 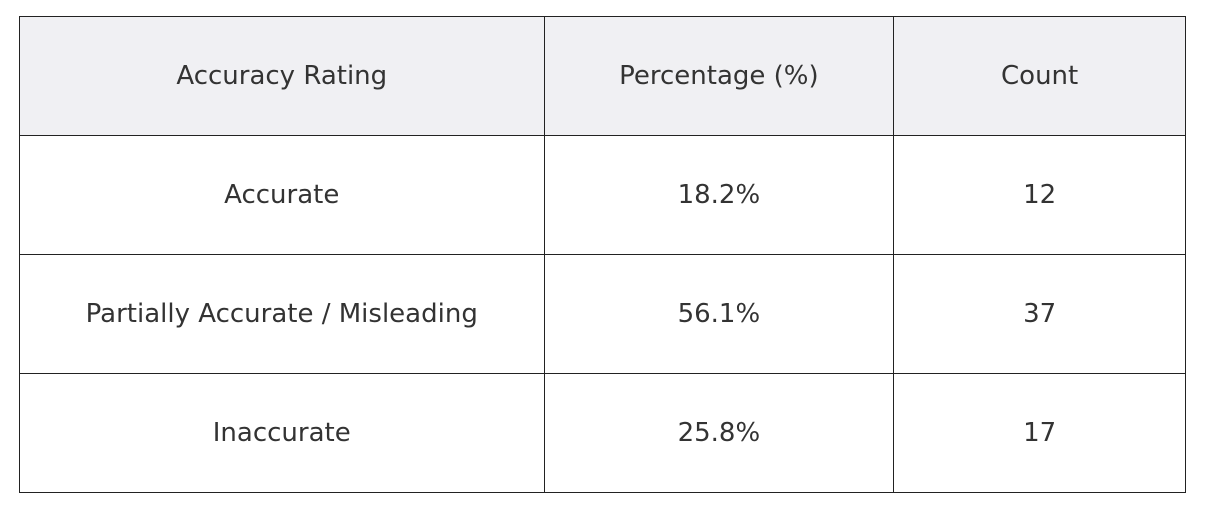 I want to click on table-cell: 37, so click(x=1039, y=314).